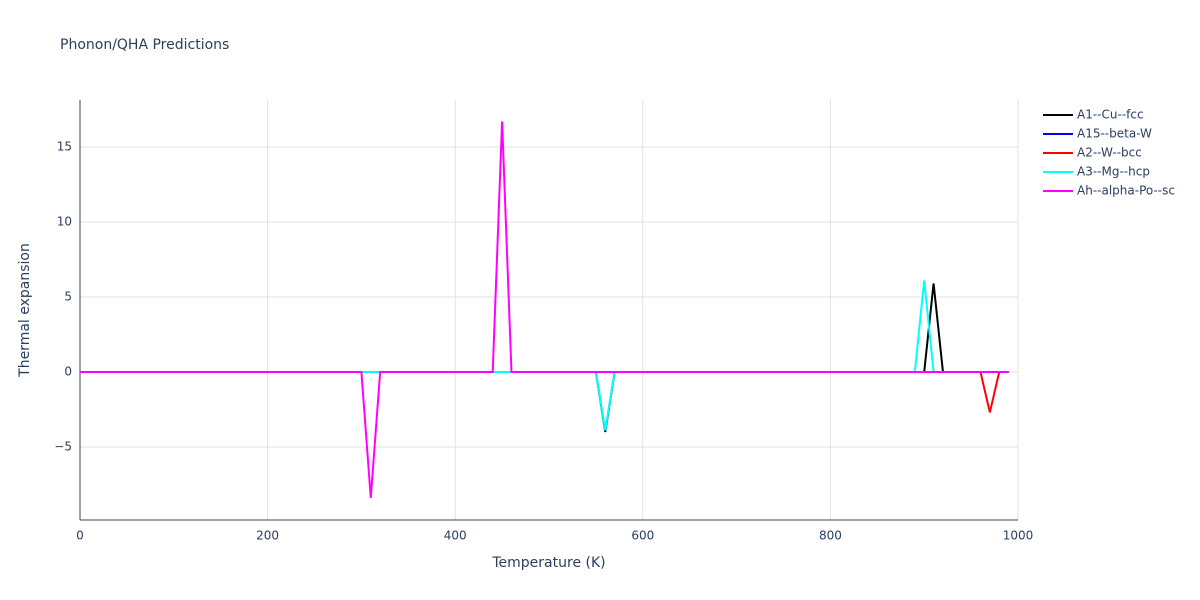  Describe the element at coordinates (267, 536) in the screenshot. I see `x-tick-label: 200` at that location.